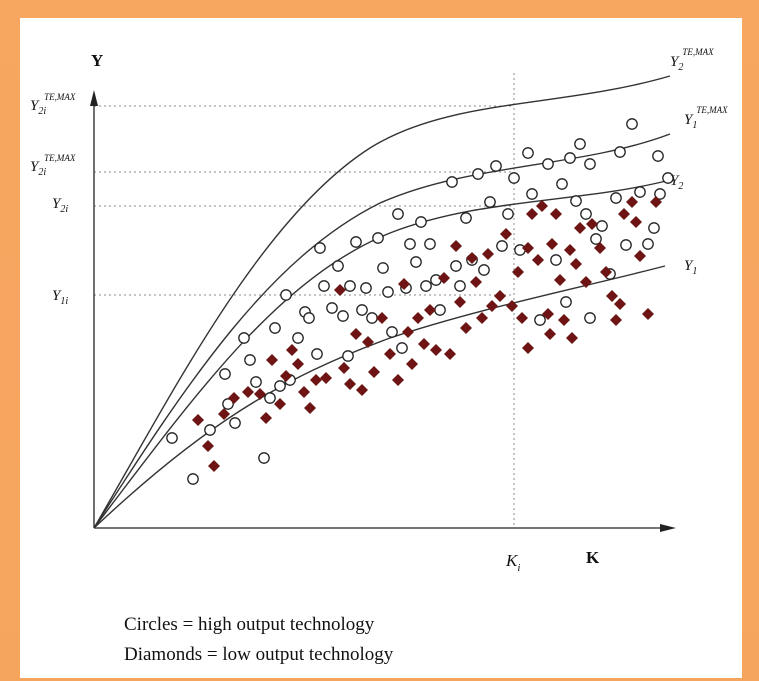  Describe the element at coordinates (94, 98) in the screenshot. I see `y-axis-arrow` at that location.